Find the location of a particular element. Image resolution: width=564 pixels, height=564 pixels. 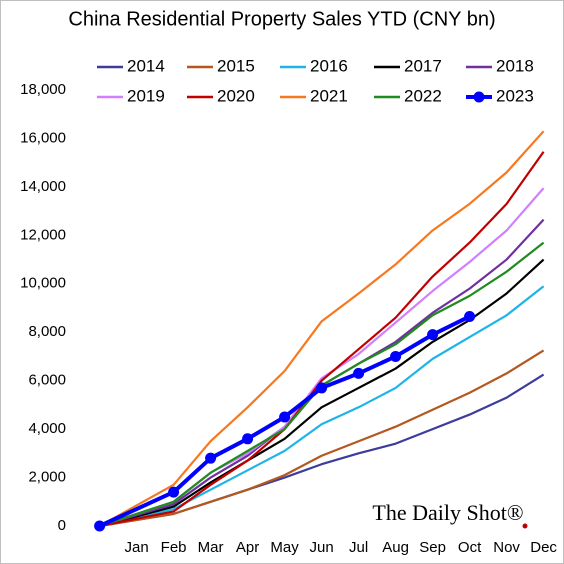

legend-label: 2018 is located at coordinates (515, 65).